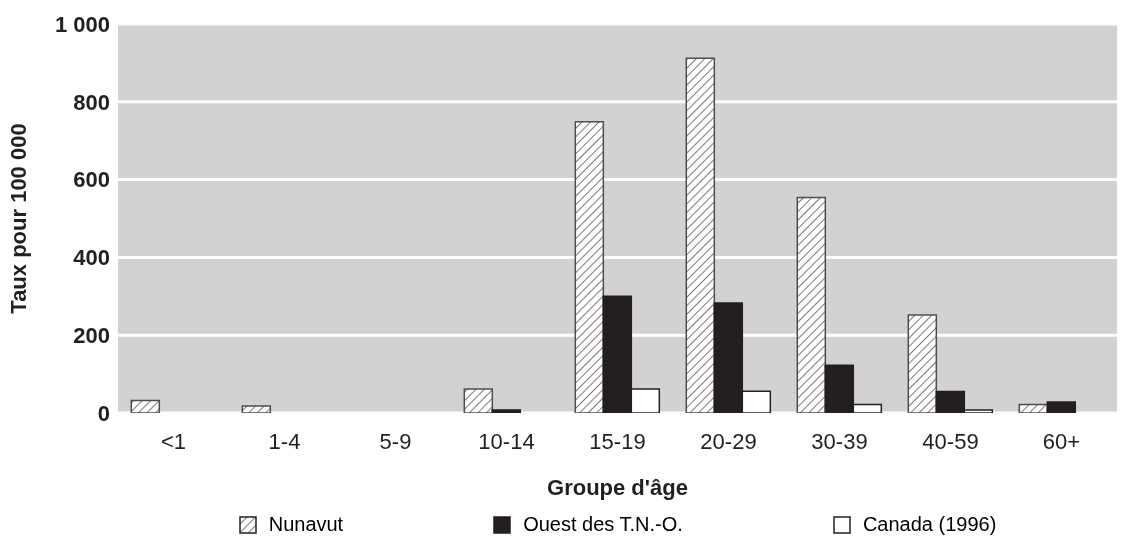 This screenshot has height=558, width=1125. Describe the element at coordinates (18, 218) in the screenshot. I see `y-axis-title: Taux pour 100 000` at that location.